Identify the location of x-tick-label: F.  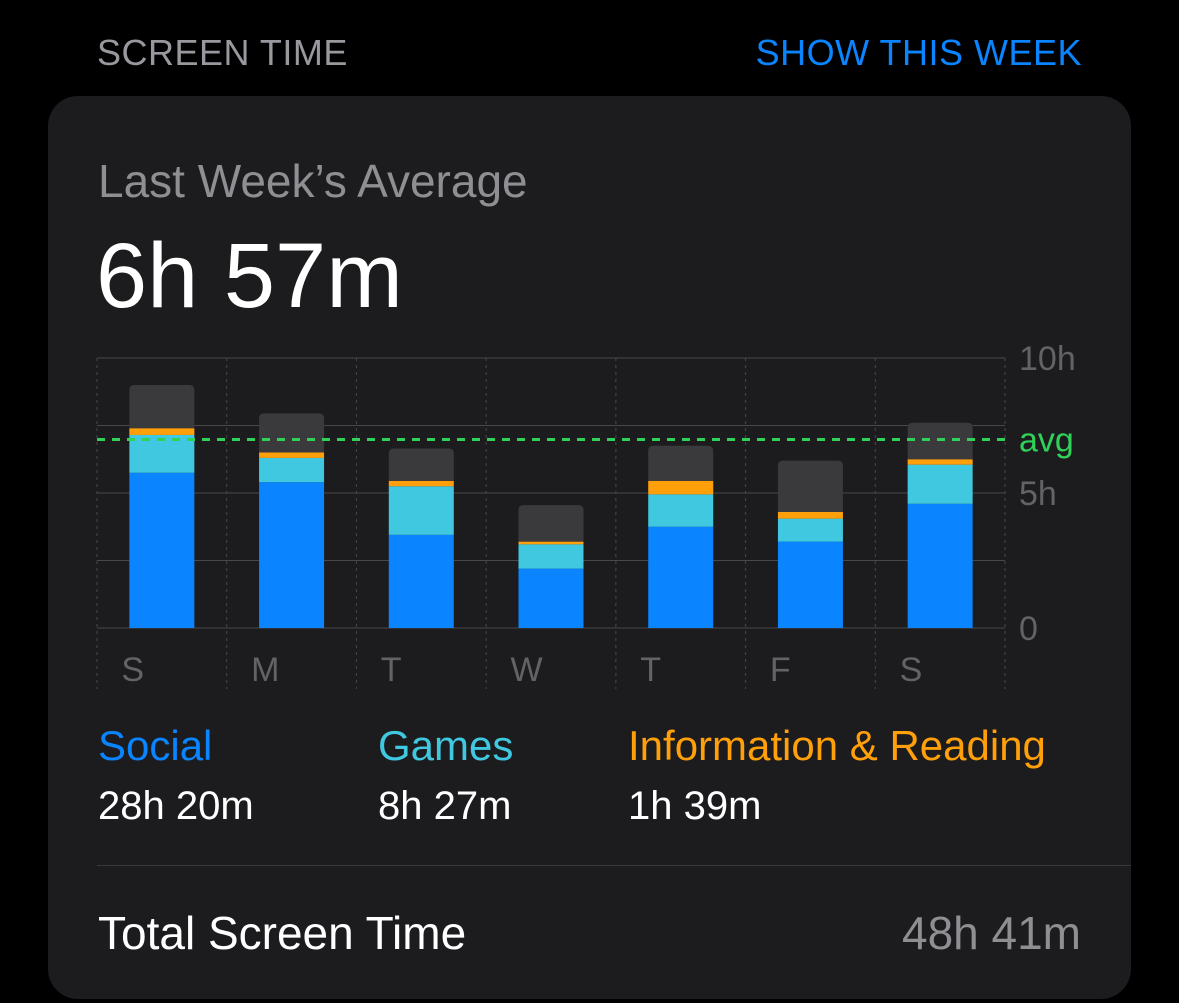
(780, 670).